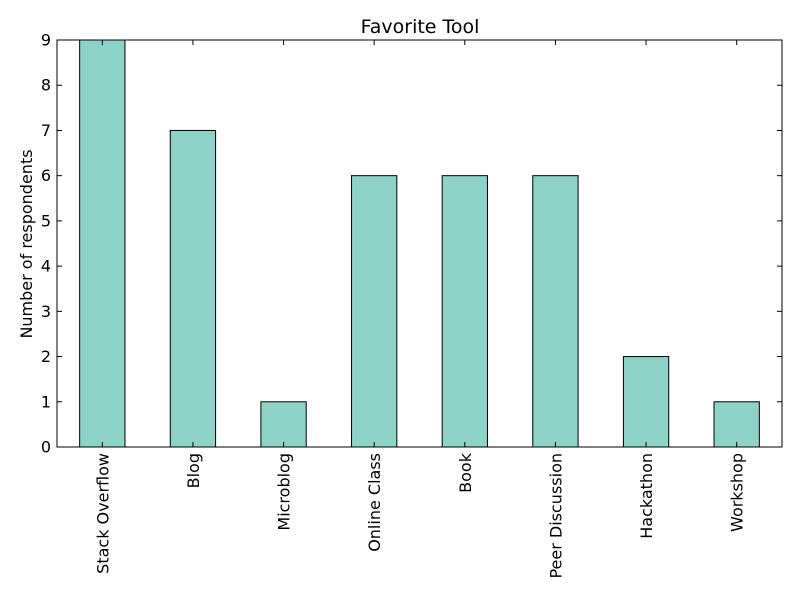 This screenshot has width=800, height=604. Describe the element at coordinates (46, 130) in the screenshot. I see `y-tick-label-7: 7` at that location.